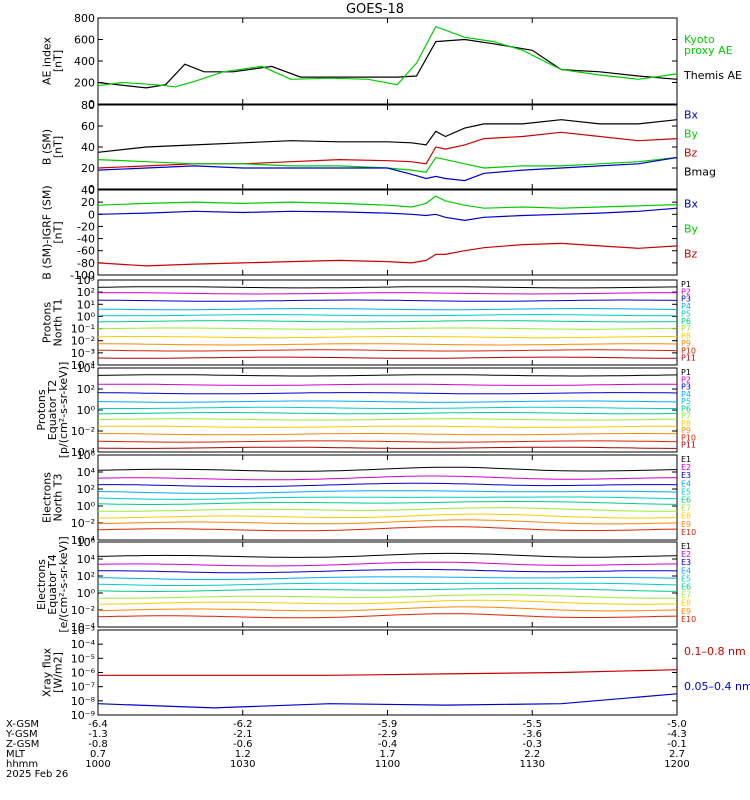 This screenshot has width=750, height=800. Describe the element at coordinates (88, 126) in the screenshot. I see `y-tick-label: 60` at that location.